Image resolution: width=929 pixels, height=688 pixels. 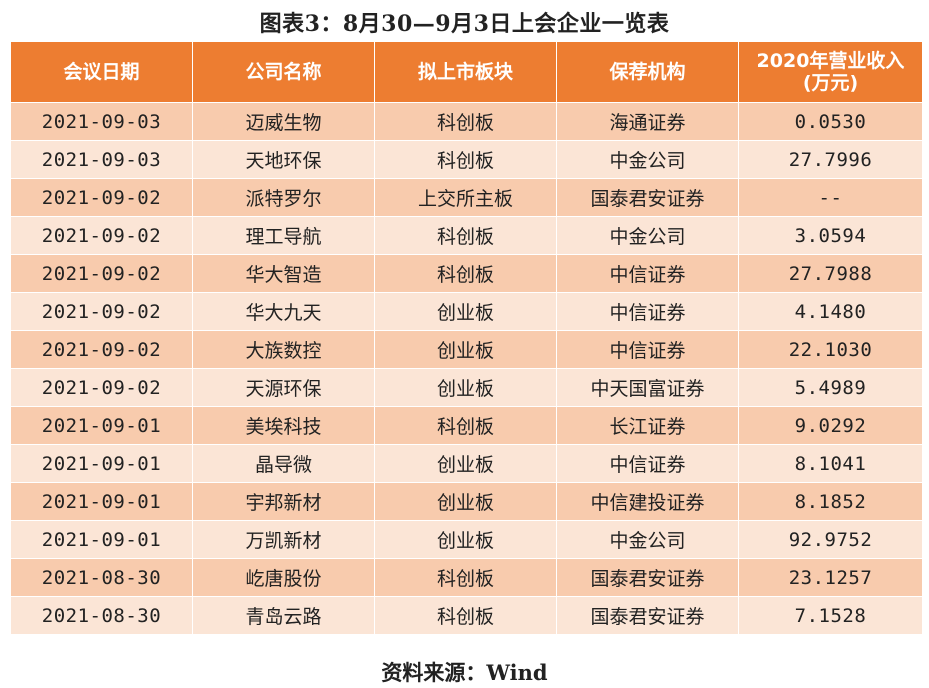 What do you see at coordinates (830, 387) in the screenshot?
I see `cell-revenue: 5.4989` at bounding box center [830, 387].